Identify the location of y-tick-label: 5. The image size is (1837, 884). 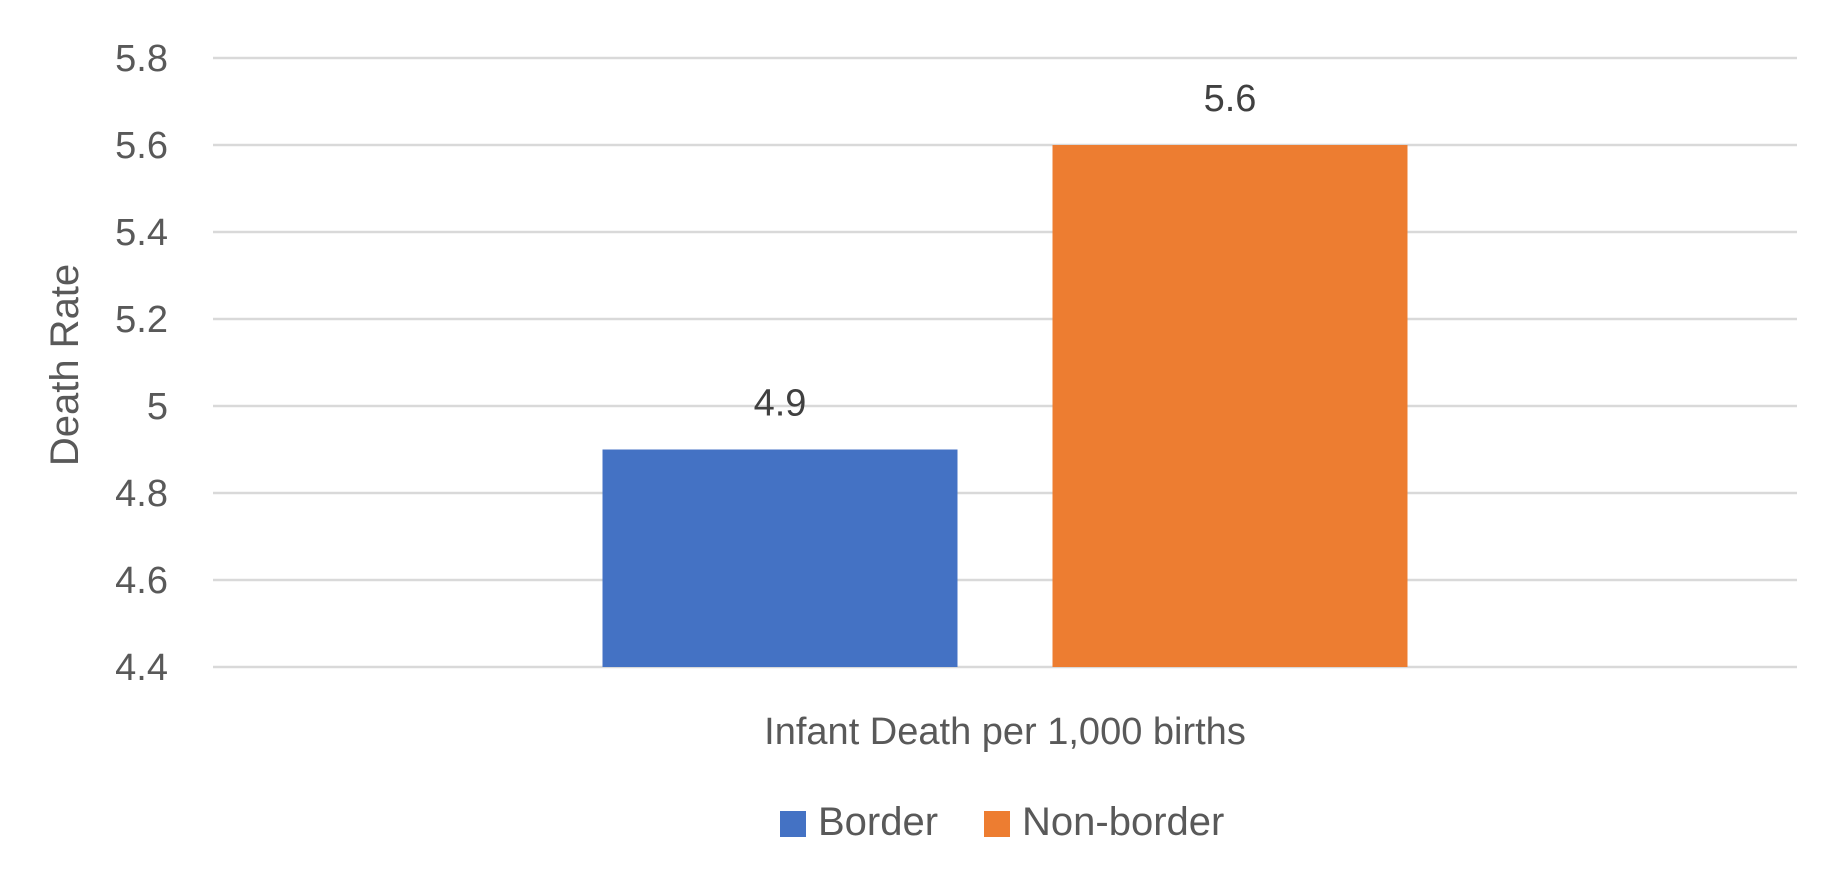
(157, 407).